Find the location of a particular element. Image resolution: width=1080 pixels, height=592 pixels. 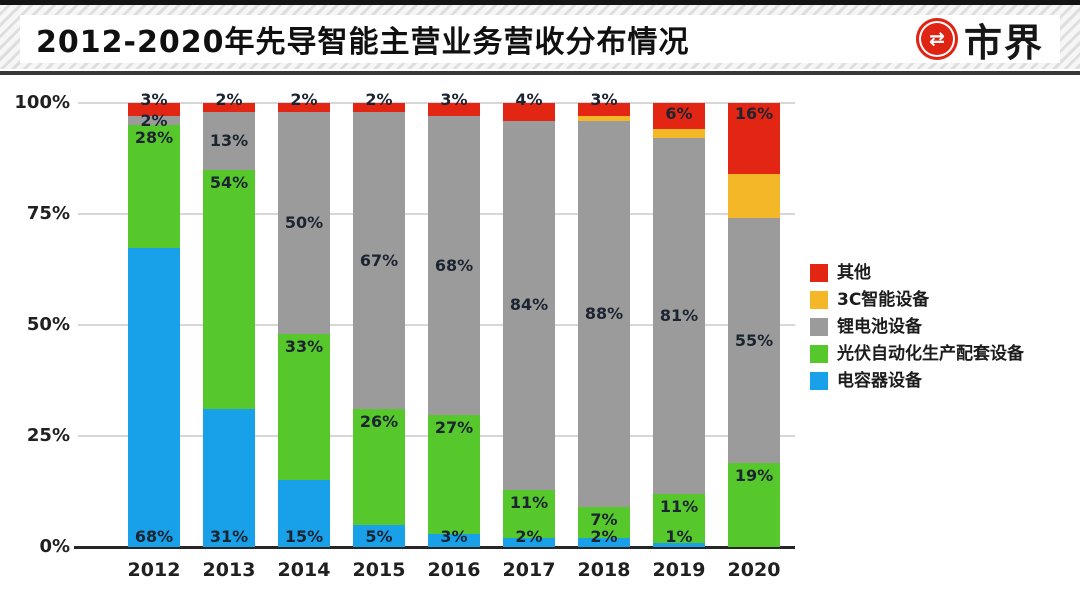

segment-value-label: 19% is located at coordinates (754, 475).